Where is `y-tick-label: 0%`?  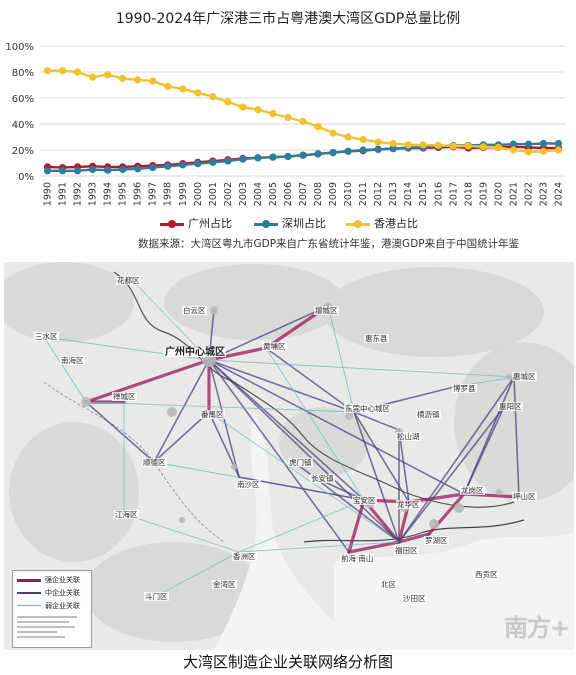
y-tick-label: 0% is located at coordinates (26, 177).